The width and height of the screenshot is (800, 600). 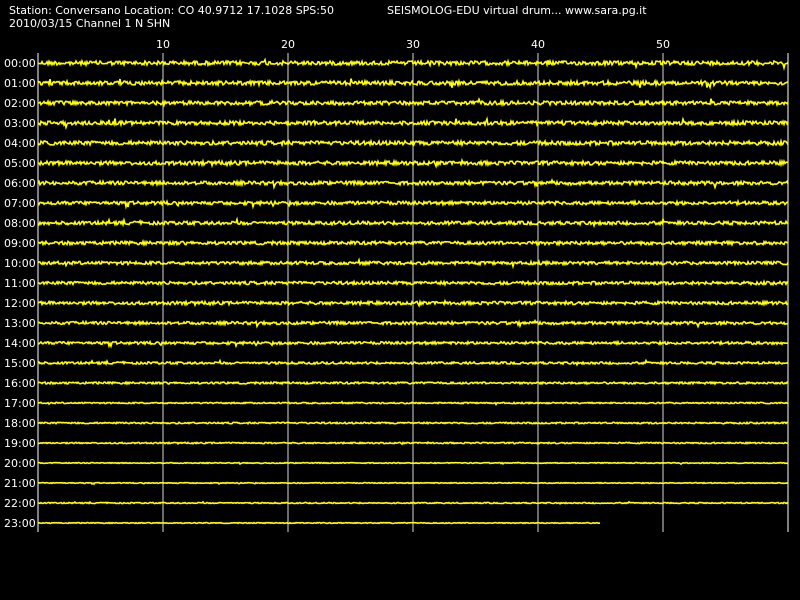 I want to click on row-label-0200: 02:00, so click(x=20, y=103).